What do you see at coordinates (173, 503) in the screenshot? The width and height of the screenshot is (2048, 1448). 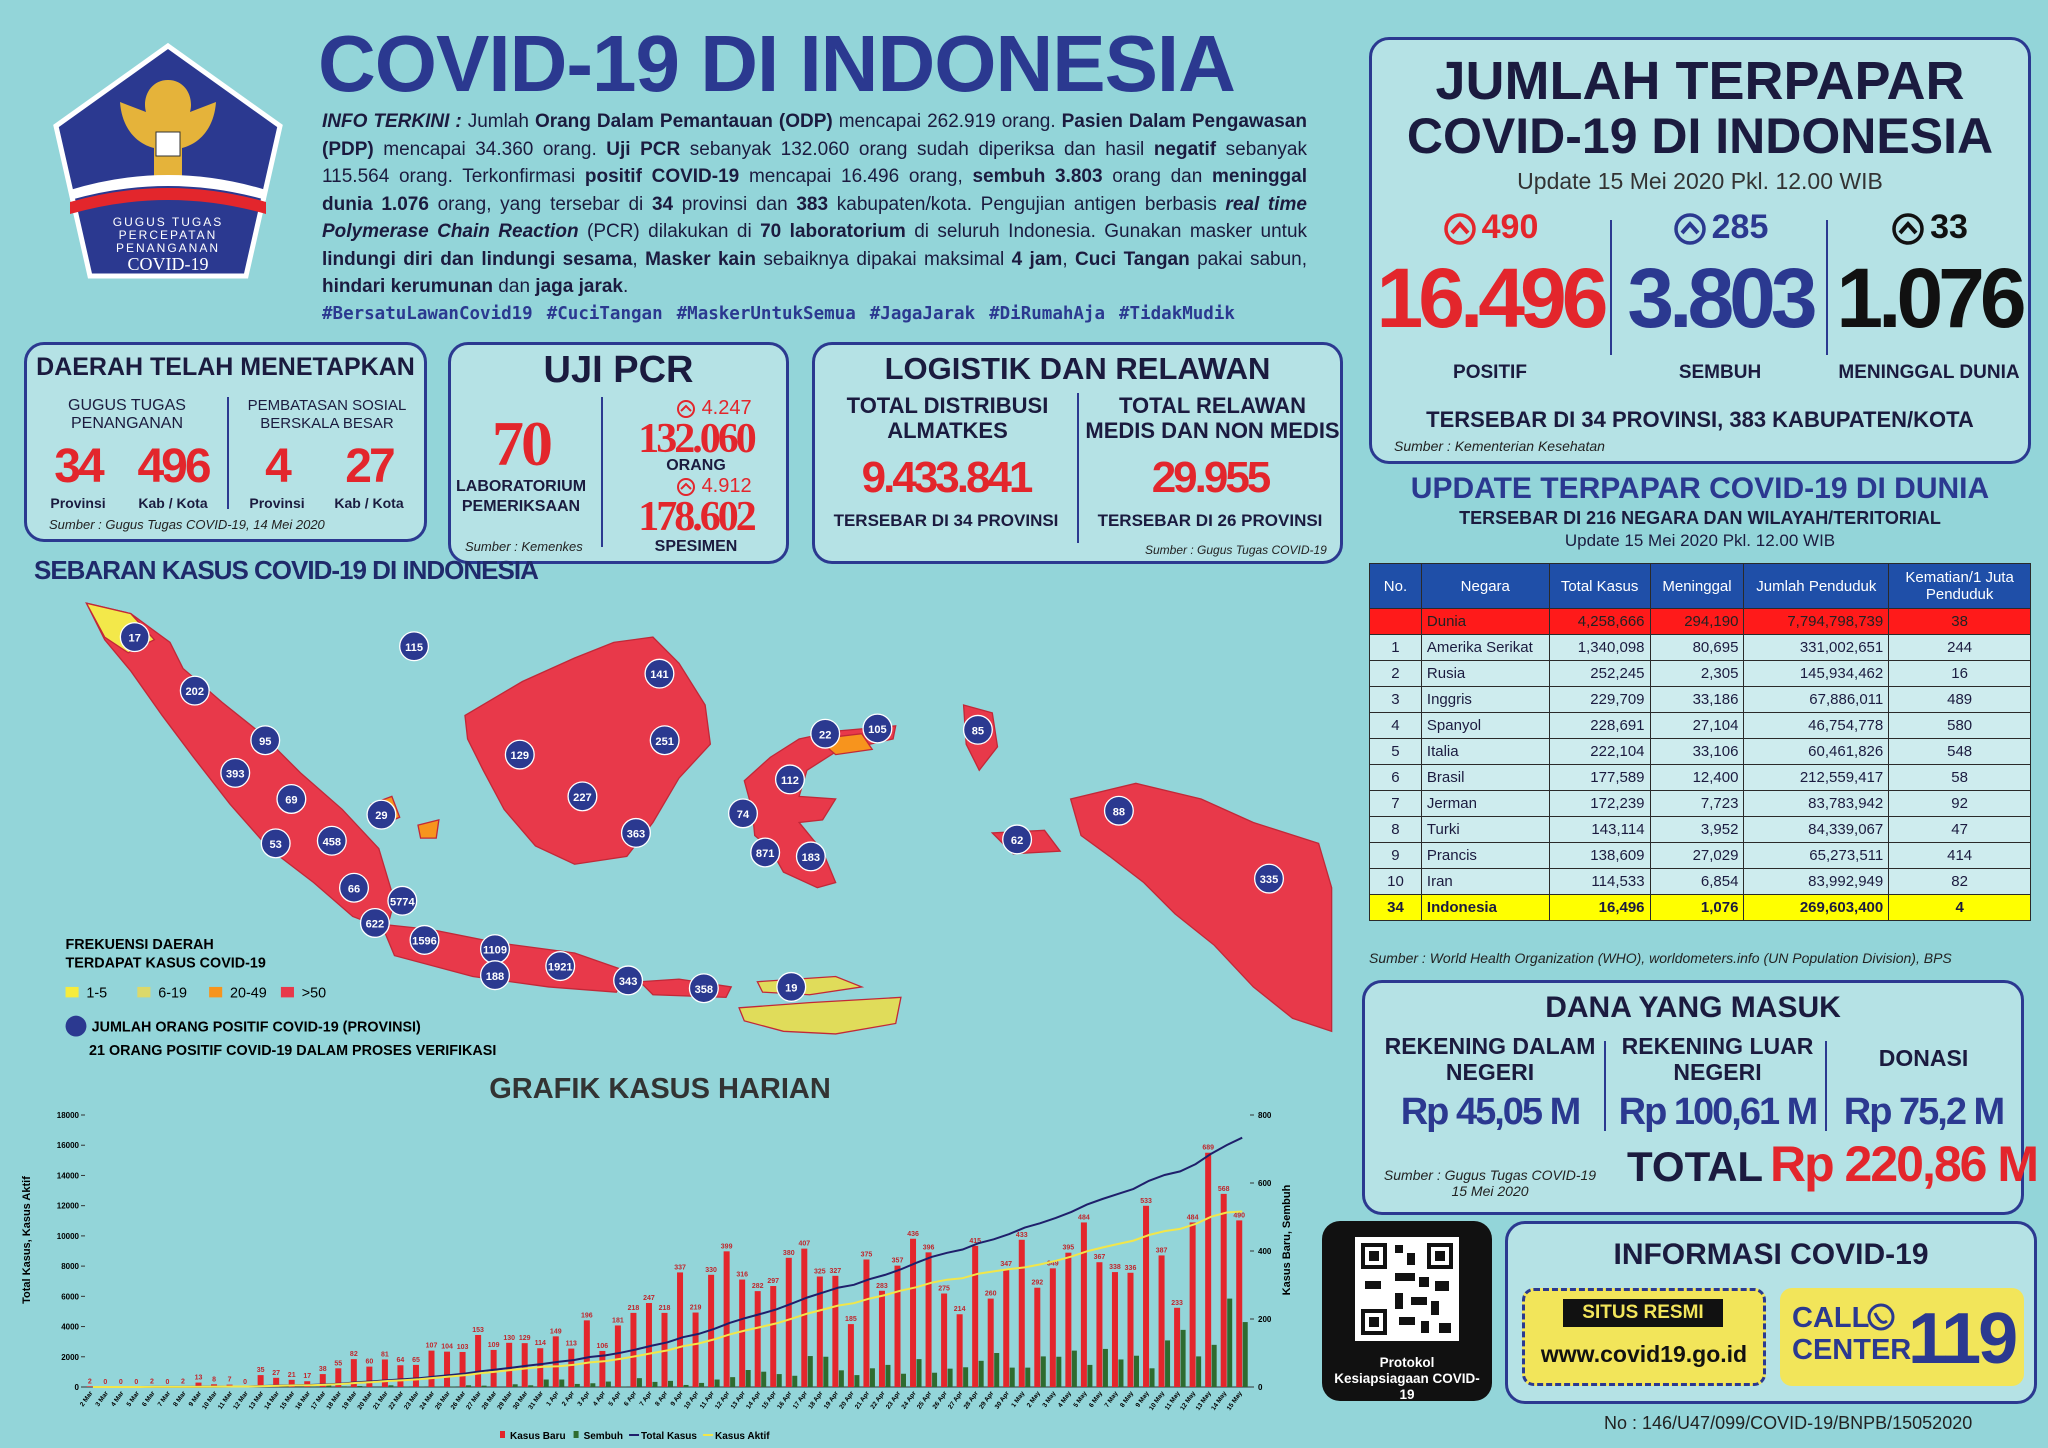 I see `stat-unit: Kab / Kota` at bounding box center [173, 503].